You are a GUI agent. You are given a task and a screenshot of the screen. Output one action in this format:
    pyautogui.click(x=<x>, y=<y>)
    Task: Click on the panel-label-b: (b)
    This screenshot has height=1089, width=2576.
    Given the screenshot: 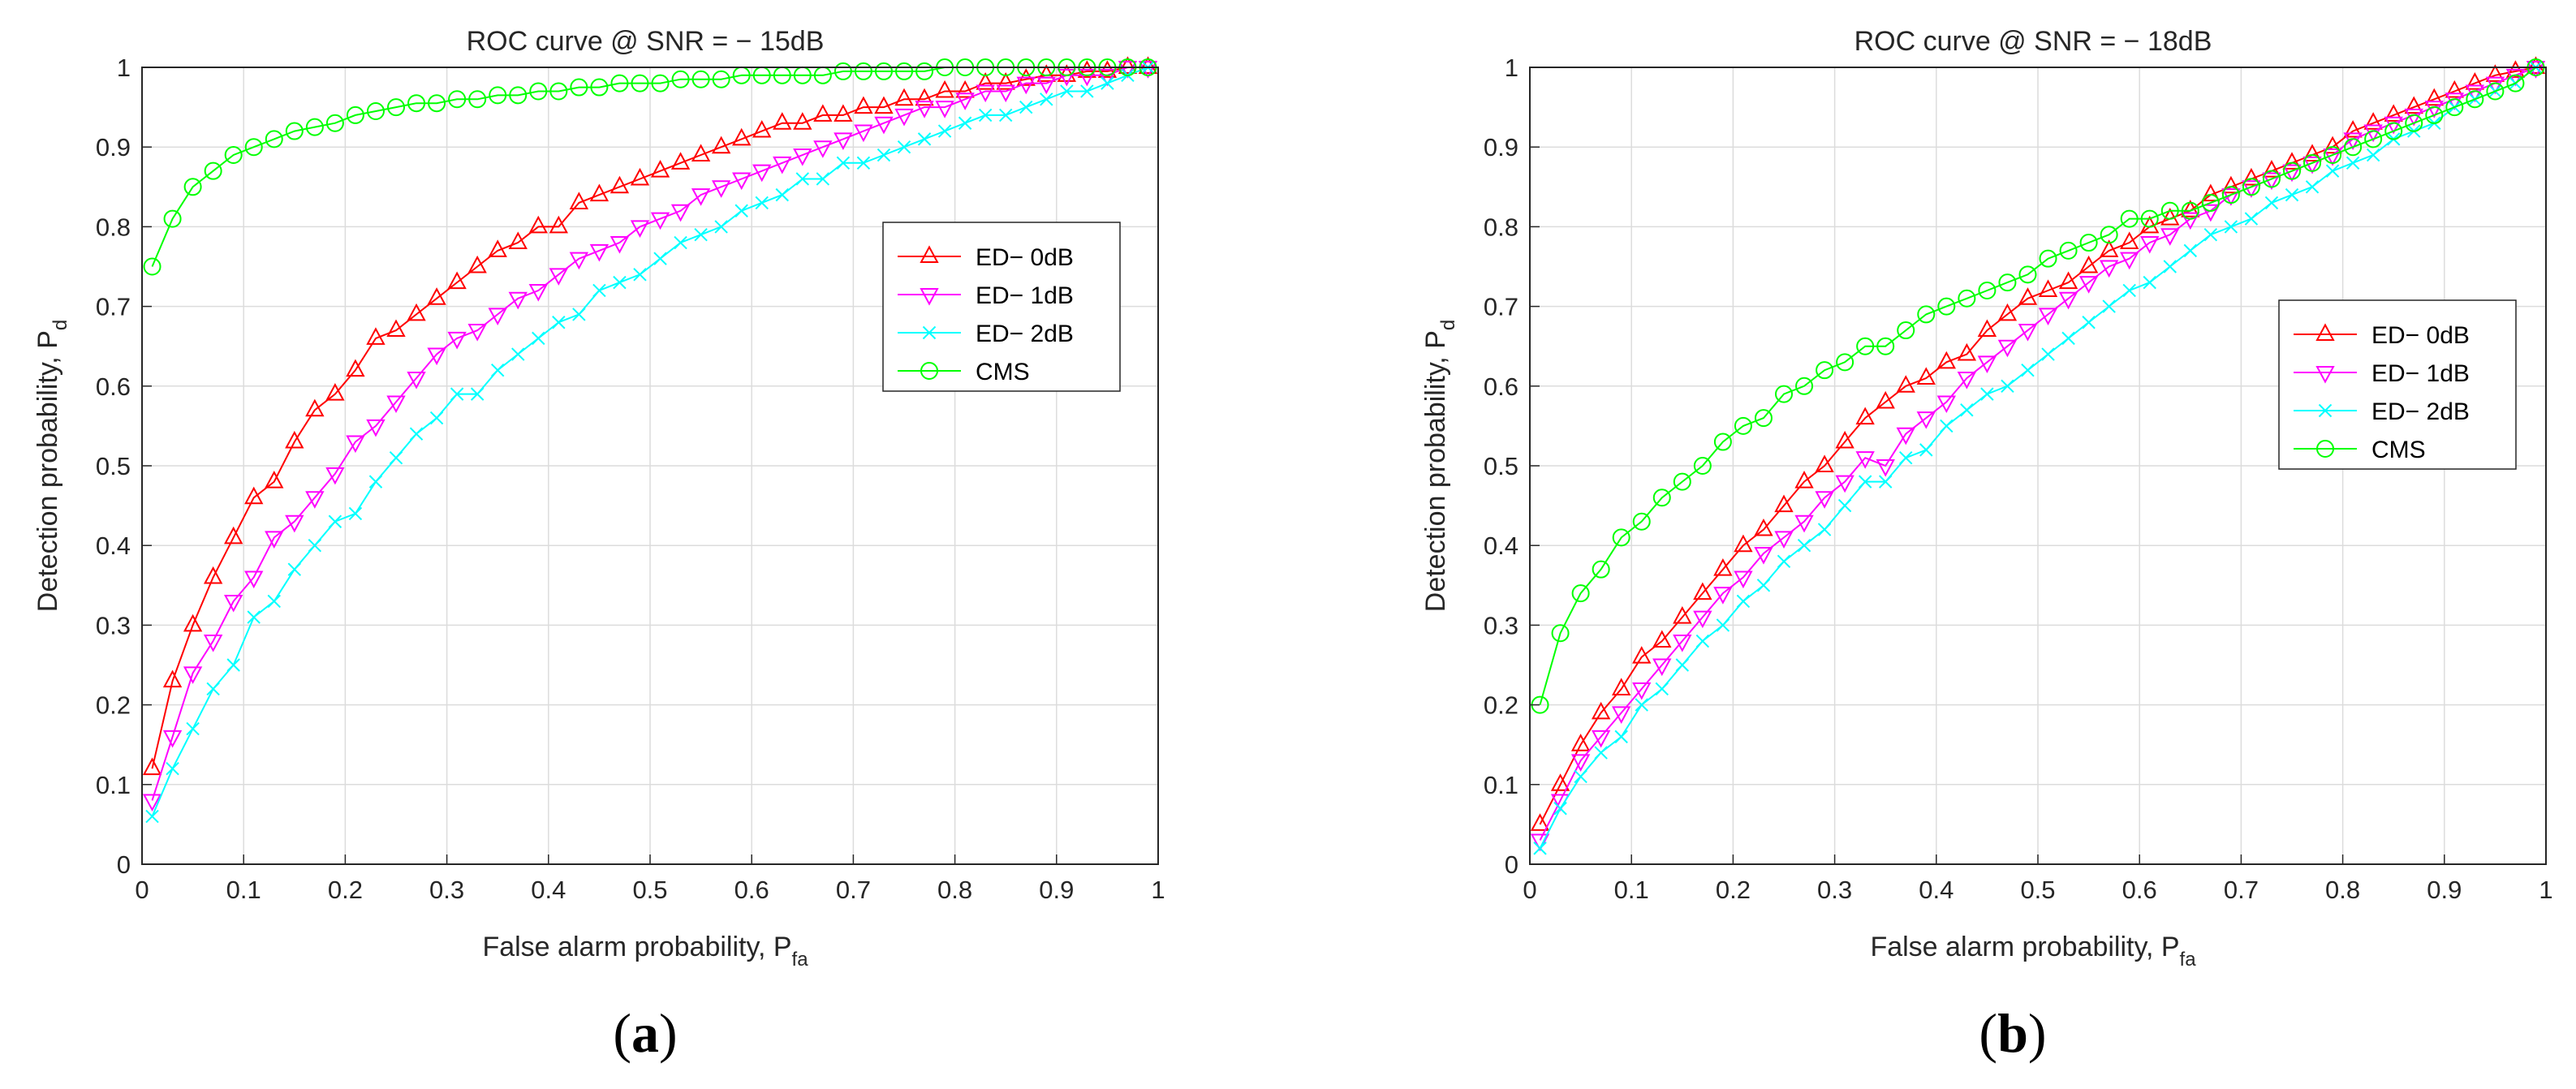 What is the action you would take?
    pyautogui.click(x=2013, y=1033)
    